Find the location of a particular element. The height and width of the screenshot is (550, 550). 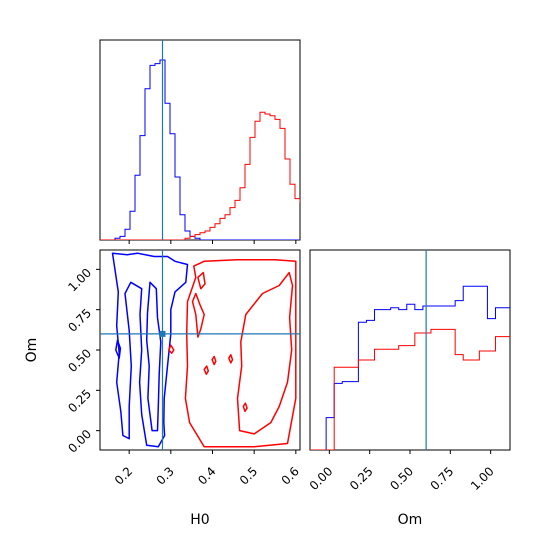

truth-marker is located at coordinates (162, 333).